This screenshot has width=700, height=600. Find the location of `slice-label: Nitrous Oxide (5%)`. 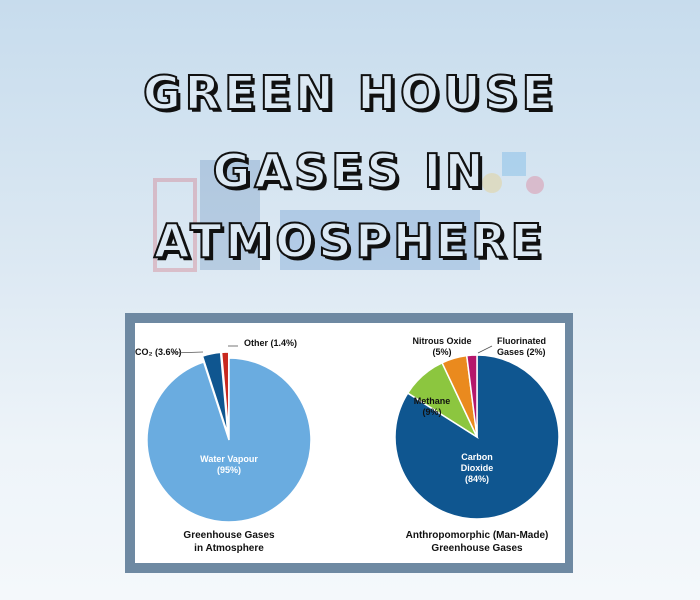

slice-label: Nitrous Oxide (5%) is located at coordinates (441, 346).